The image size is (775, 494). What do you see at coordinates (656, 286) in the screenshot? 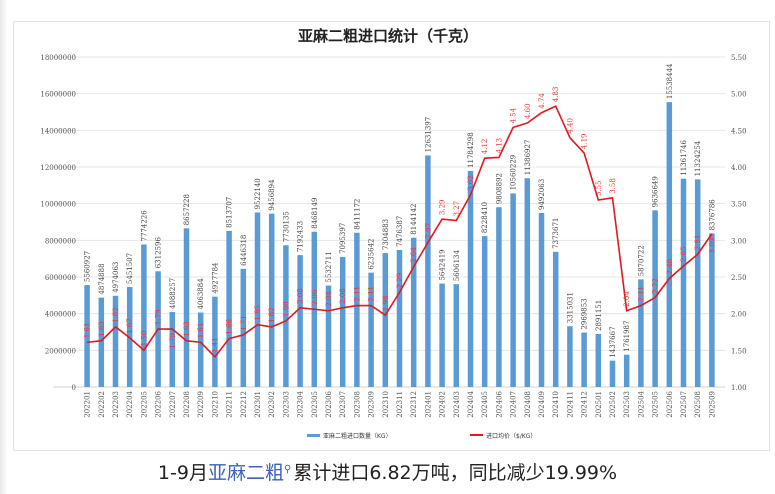
I see `line-value-label: 2.22` at bounding box center [656, 286].